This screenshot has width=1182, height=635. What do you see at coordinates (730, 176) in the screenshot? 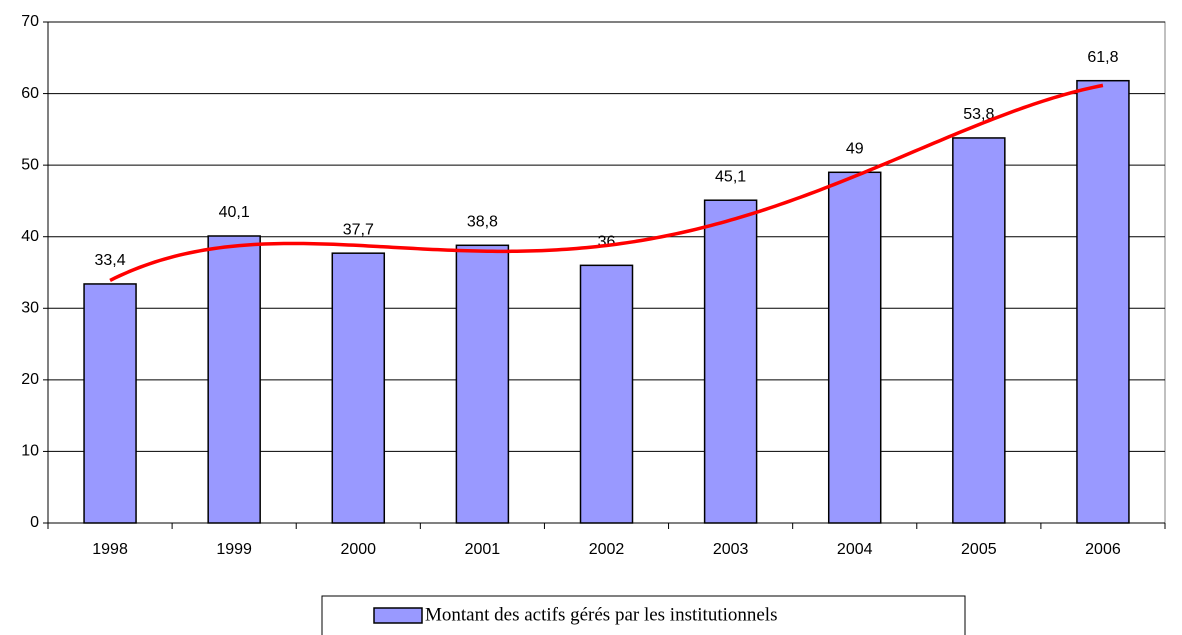
I see `data-label: 45,1` at bounding box center [730, 176].